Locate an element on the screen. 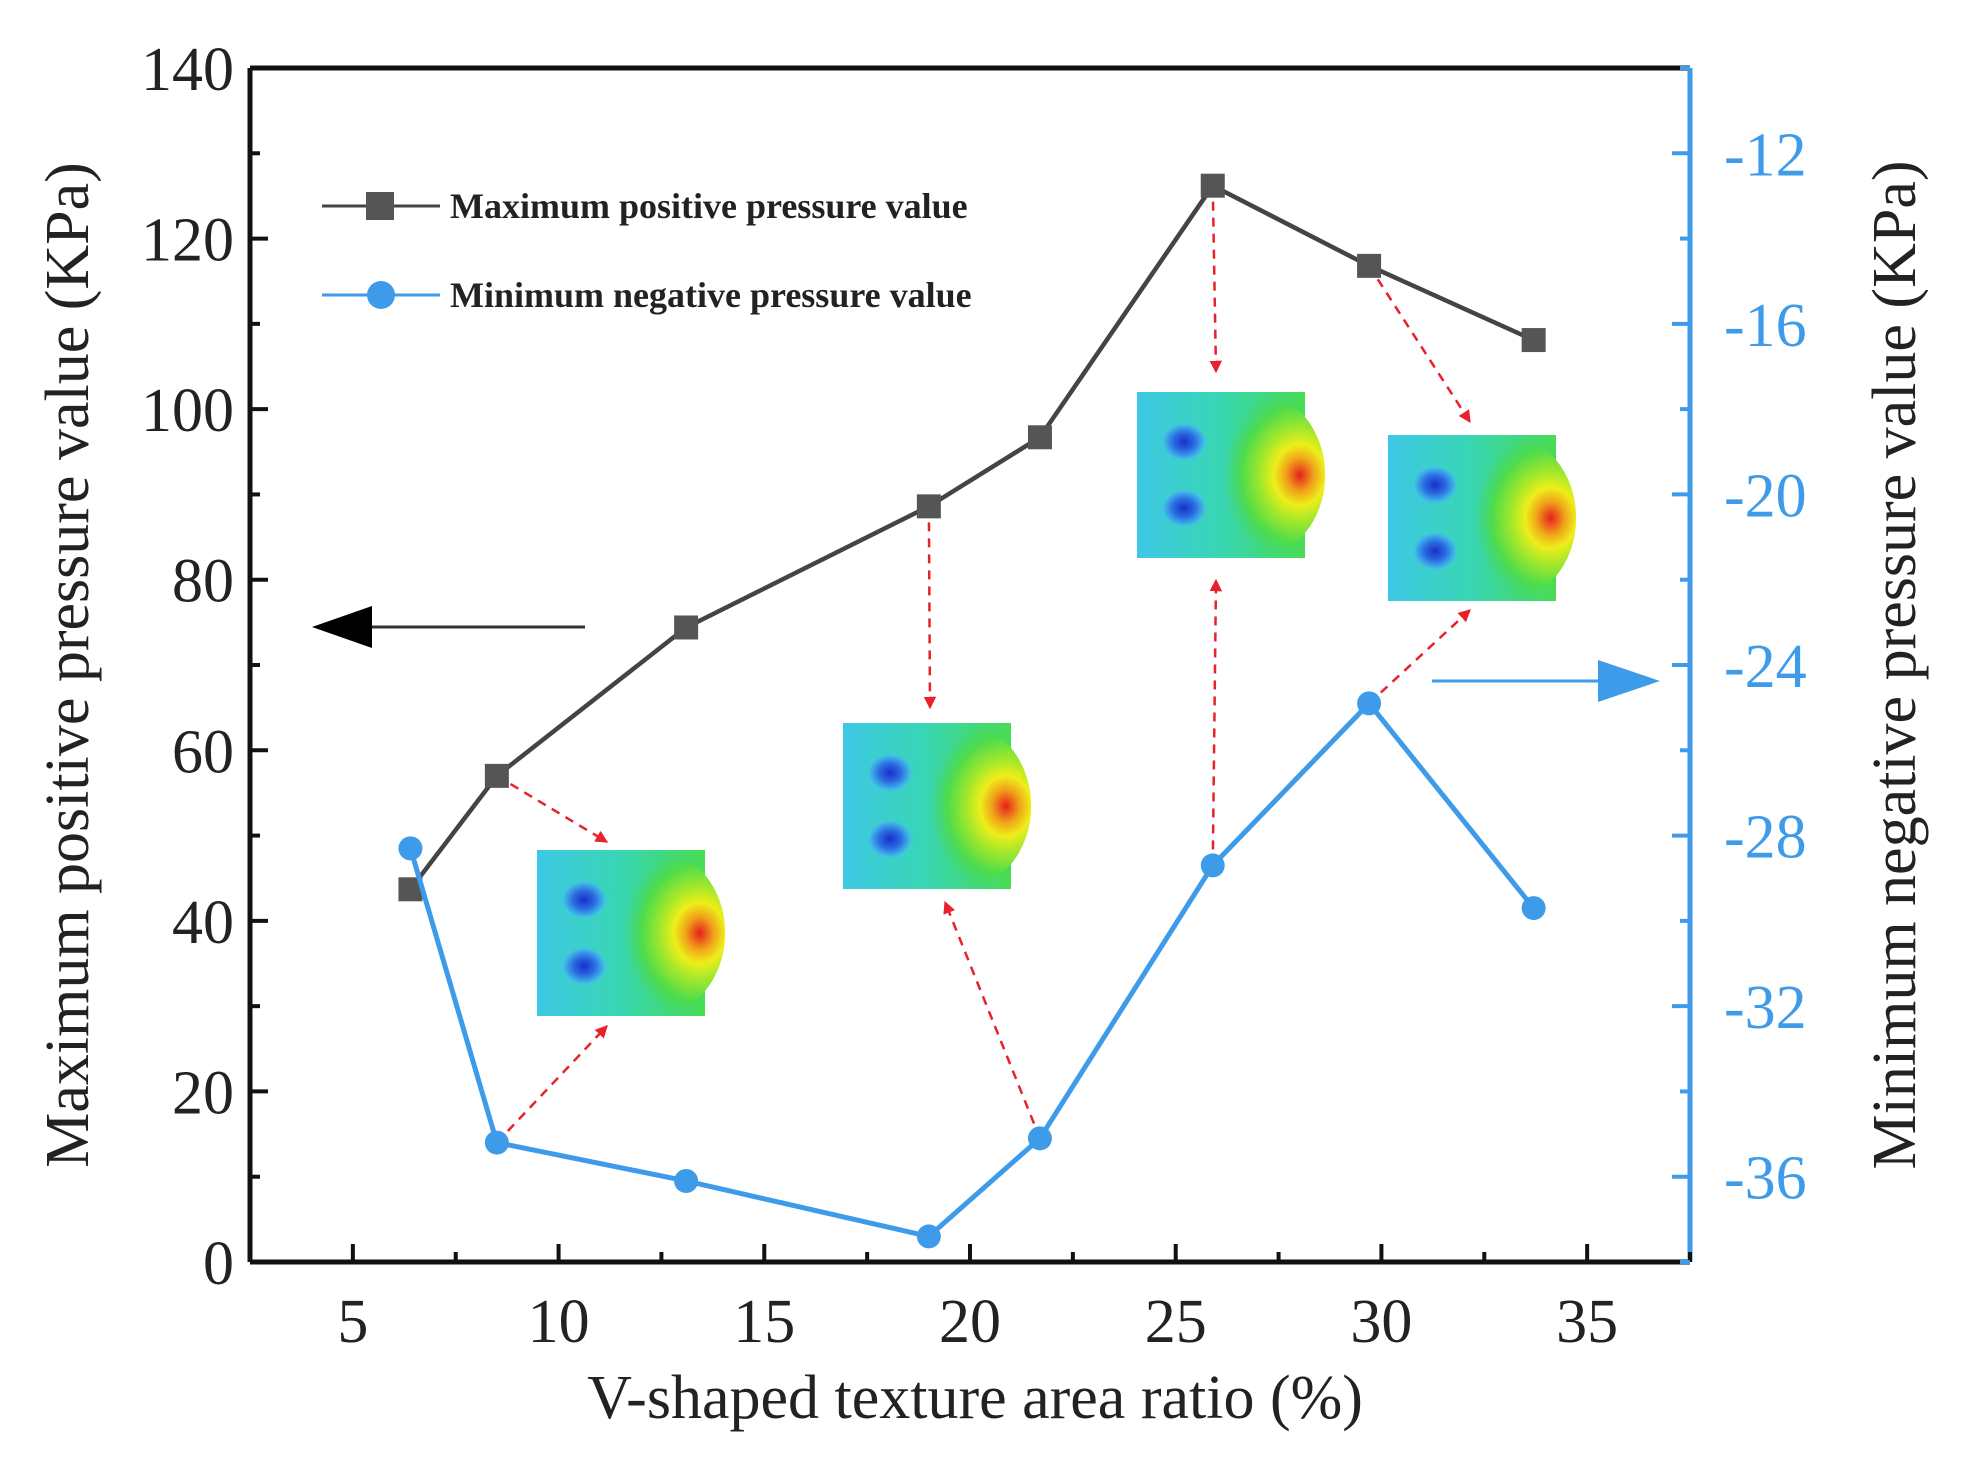 This screenshot has height=1463, width=1961. x-tick-label: 25 is located at coordinates (1176, 1322).